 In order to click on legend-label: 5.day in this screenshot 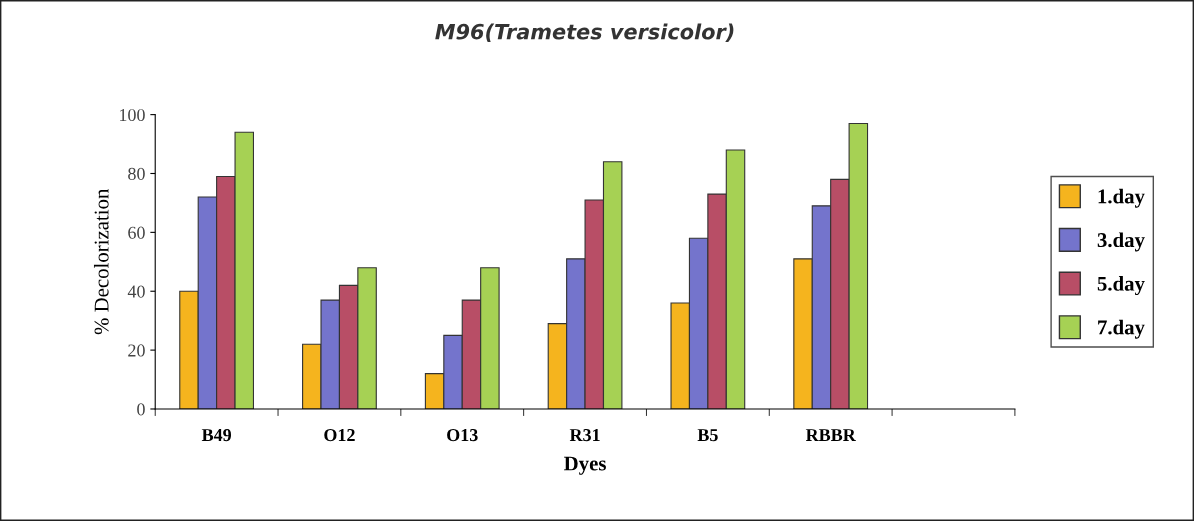, I will do `click(1121, 286)`.